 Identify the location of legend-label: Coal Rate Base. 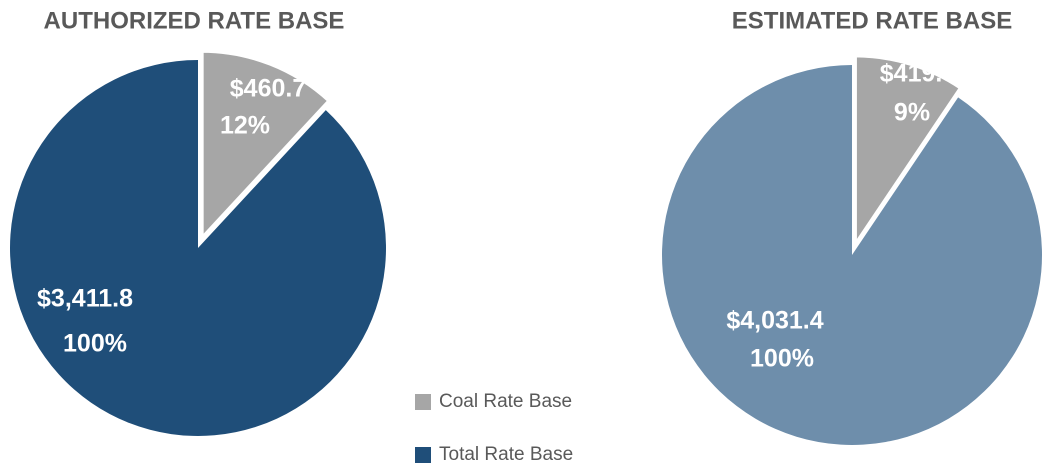
(505, 401).